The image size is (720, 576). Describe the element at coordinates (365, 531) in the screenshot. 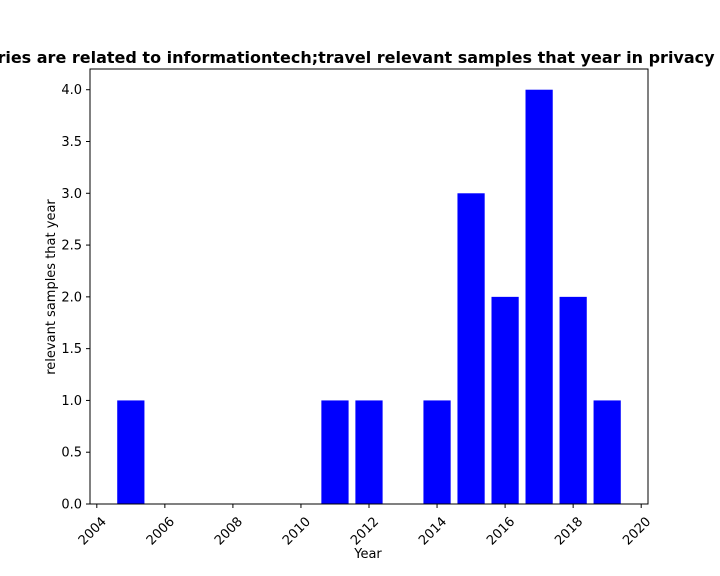

I see `x-tick-label: 2012` at that location.